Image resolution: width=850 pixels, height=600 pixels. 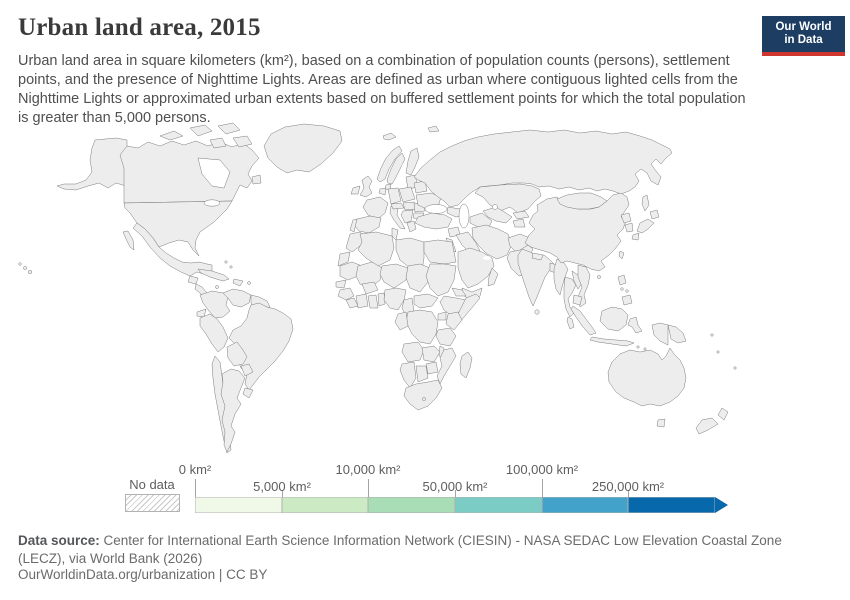 What do you see at coordinates (373, 301) in the screenshot?
I see `country-ghana` at bounding box center [373, 301].